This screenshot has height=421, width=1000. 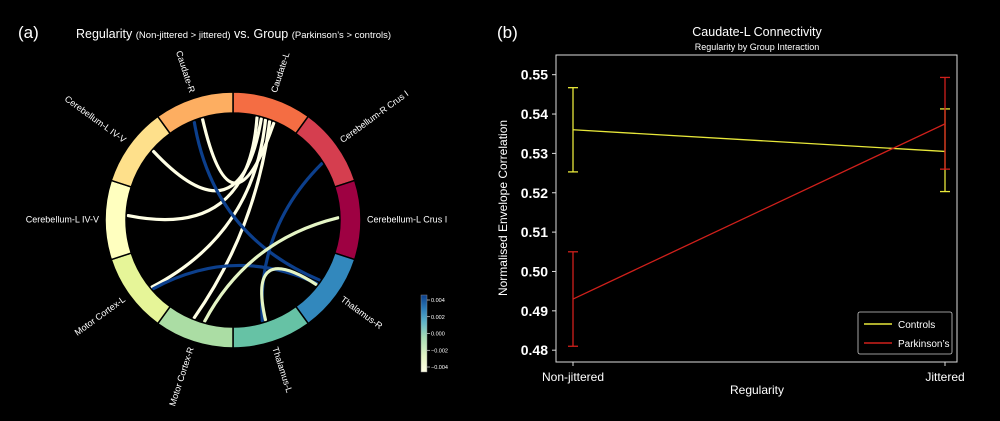 I want to click on title-vs-group: vs. Group, so click(x=261, y=34).